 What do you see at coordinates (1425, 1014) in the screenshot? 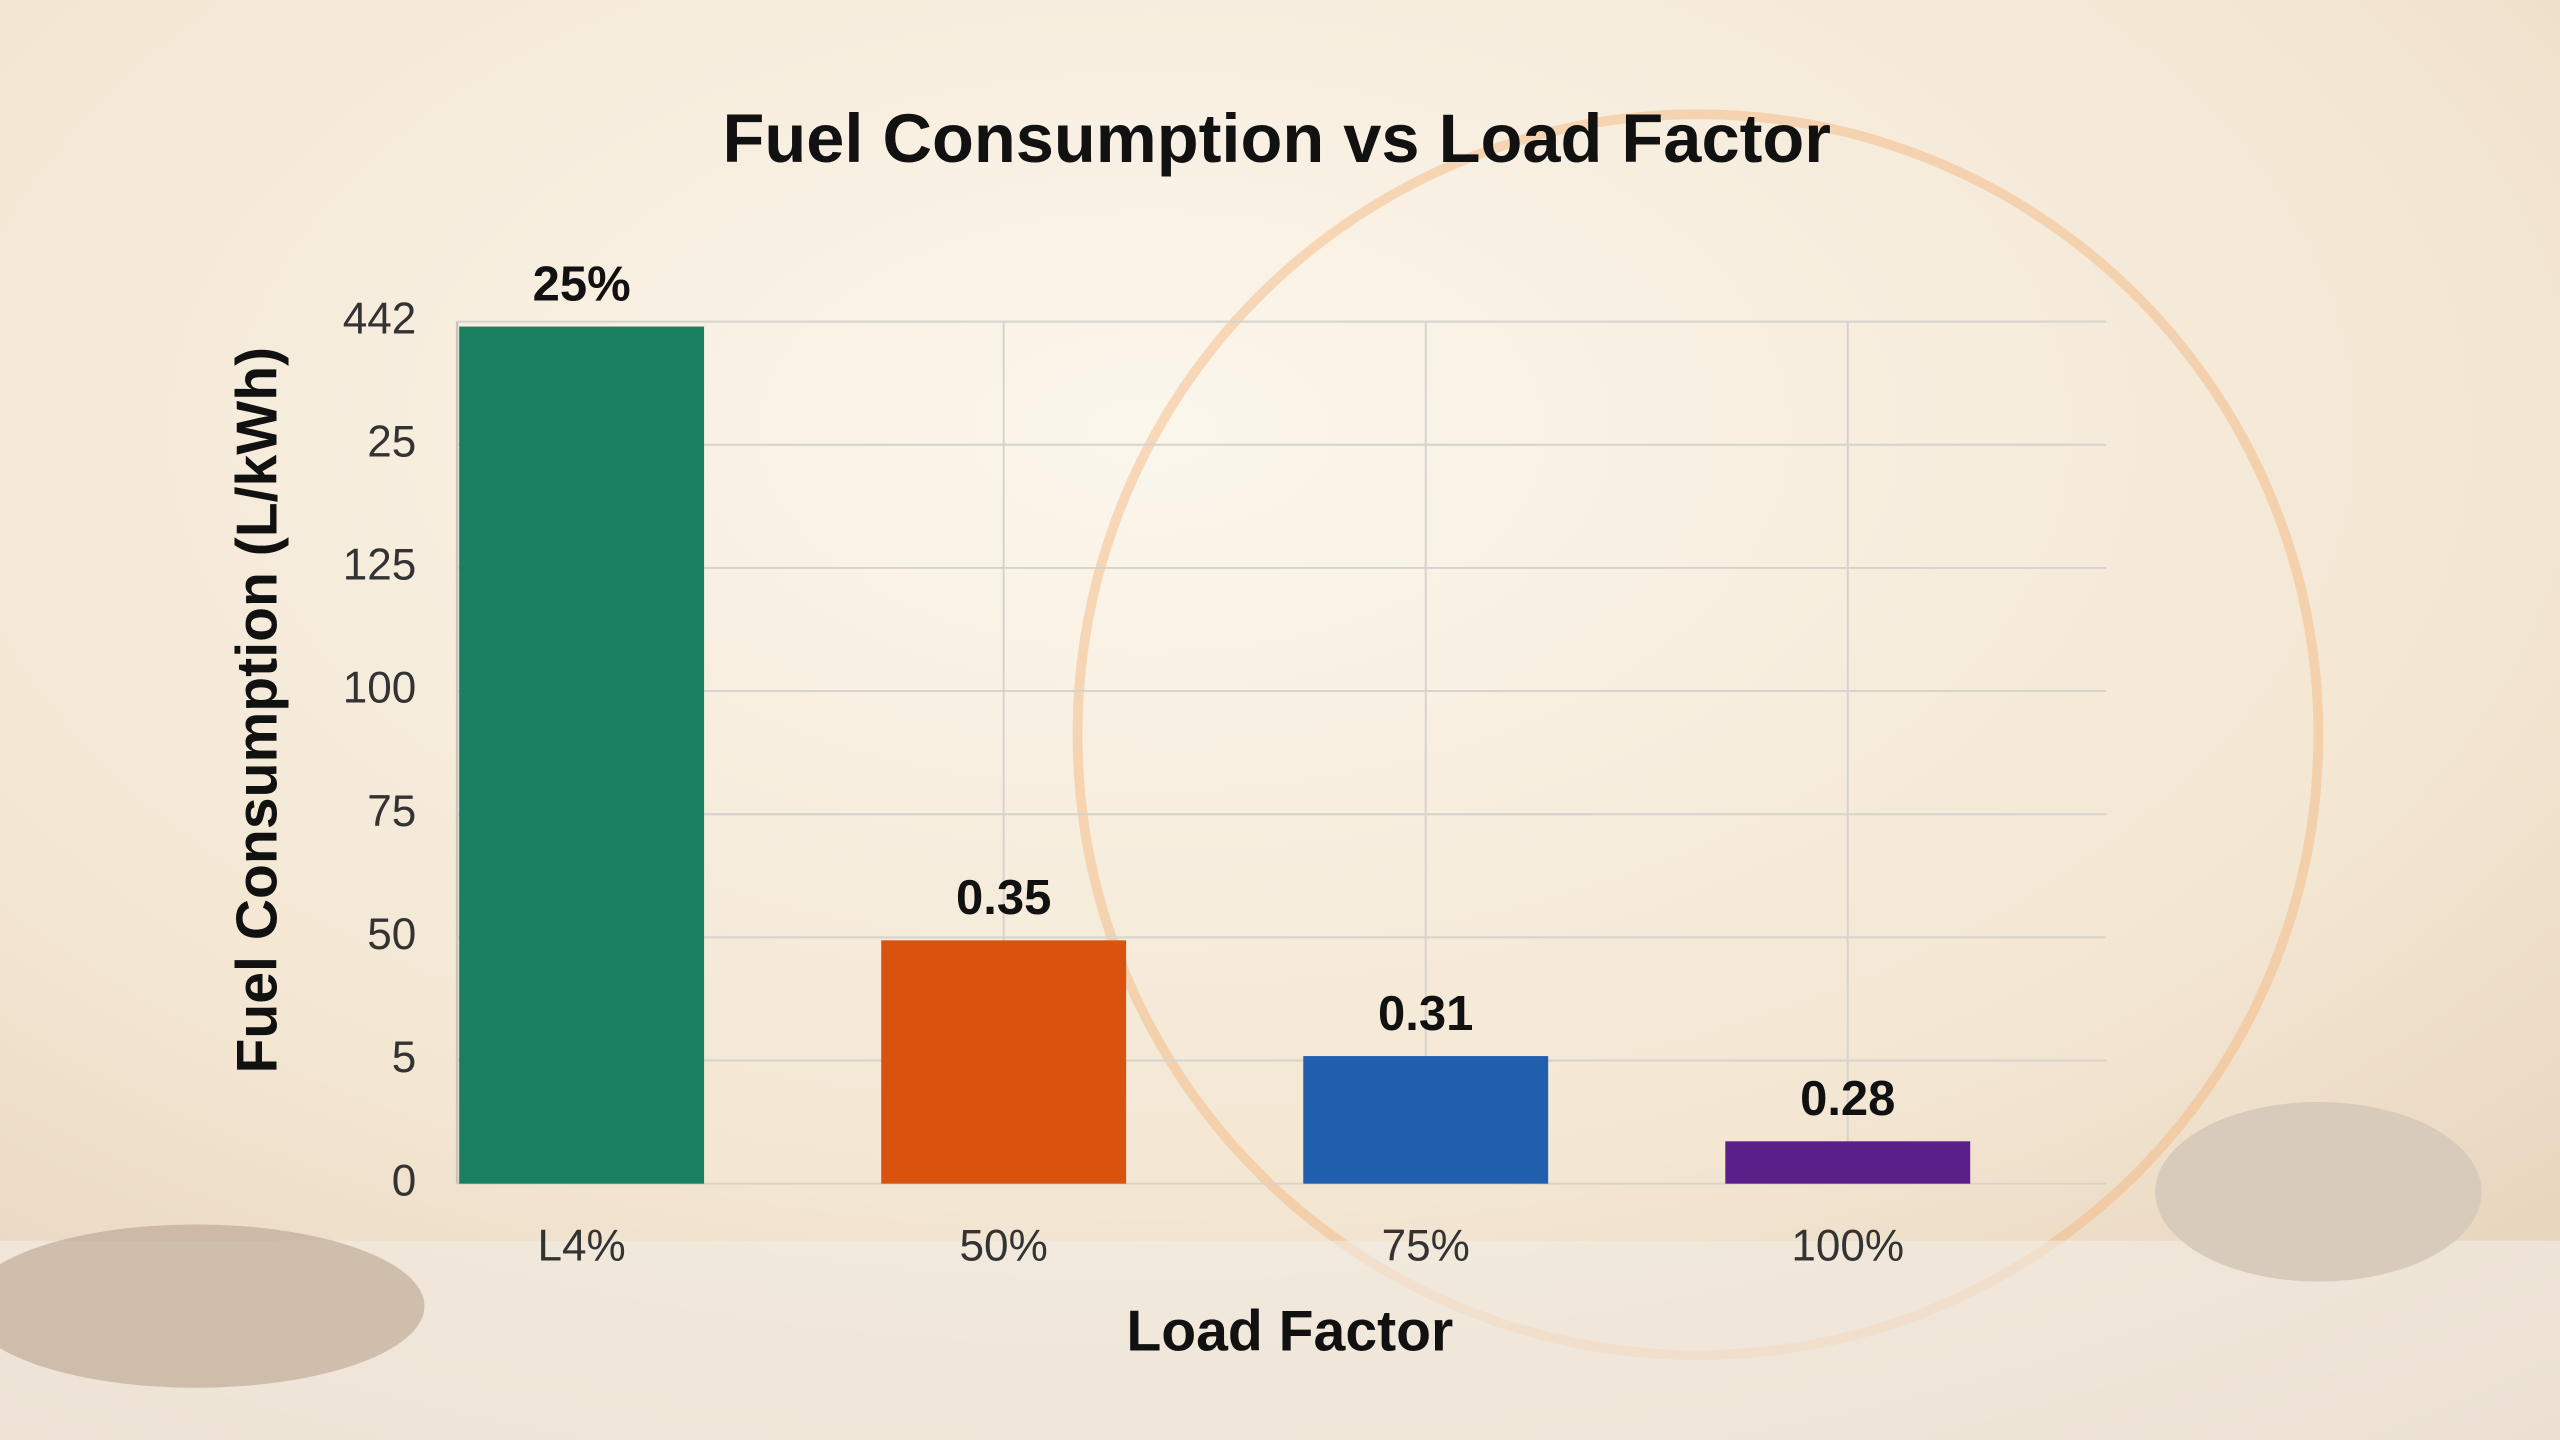
I see `data-label: 0.31` at bounding box center [1425, 1014].